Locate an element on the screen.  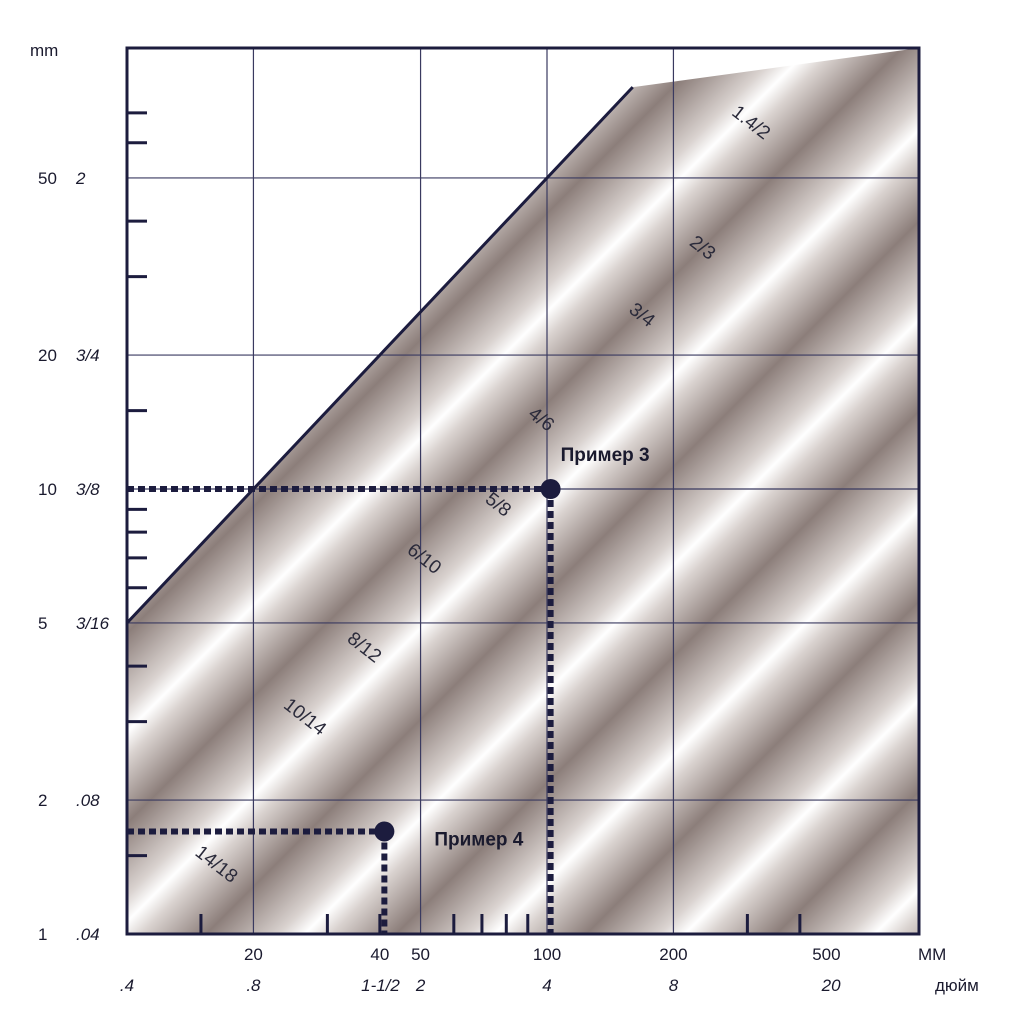
y-tick-label-mm: 50 is located at coordinates (47, 178).